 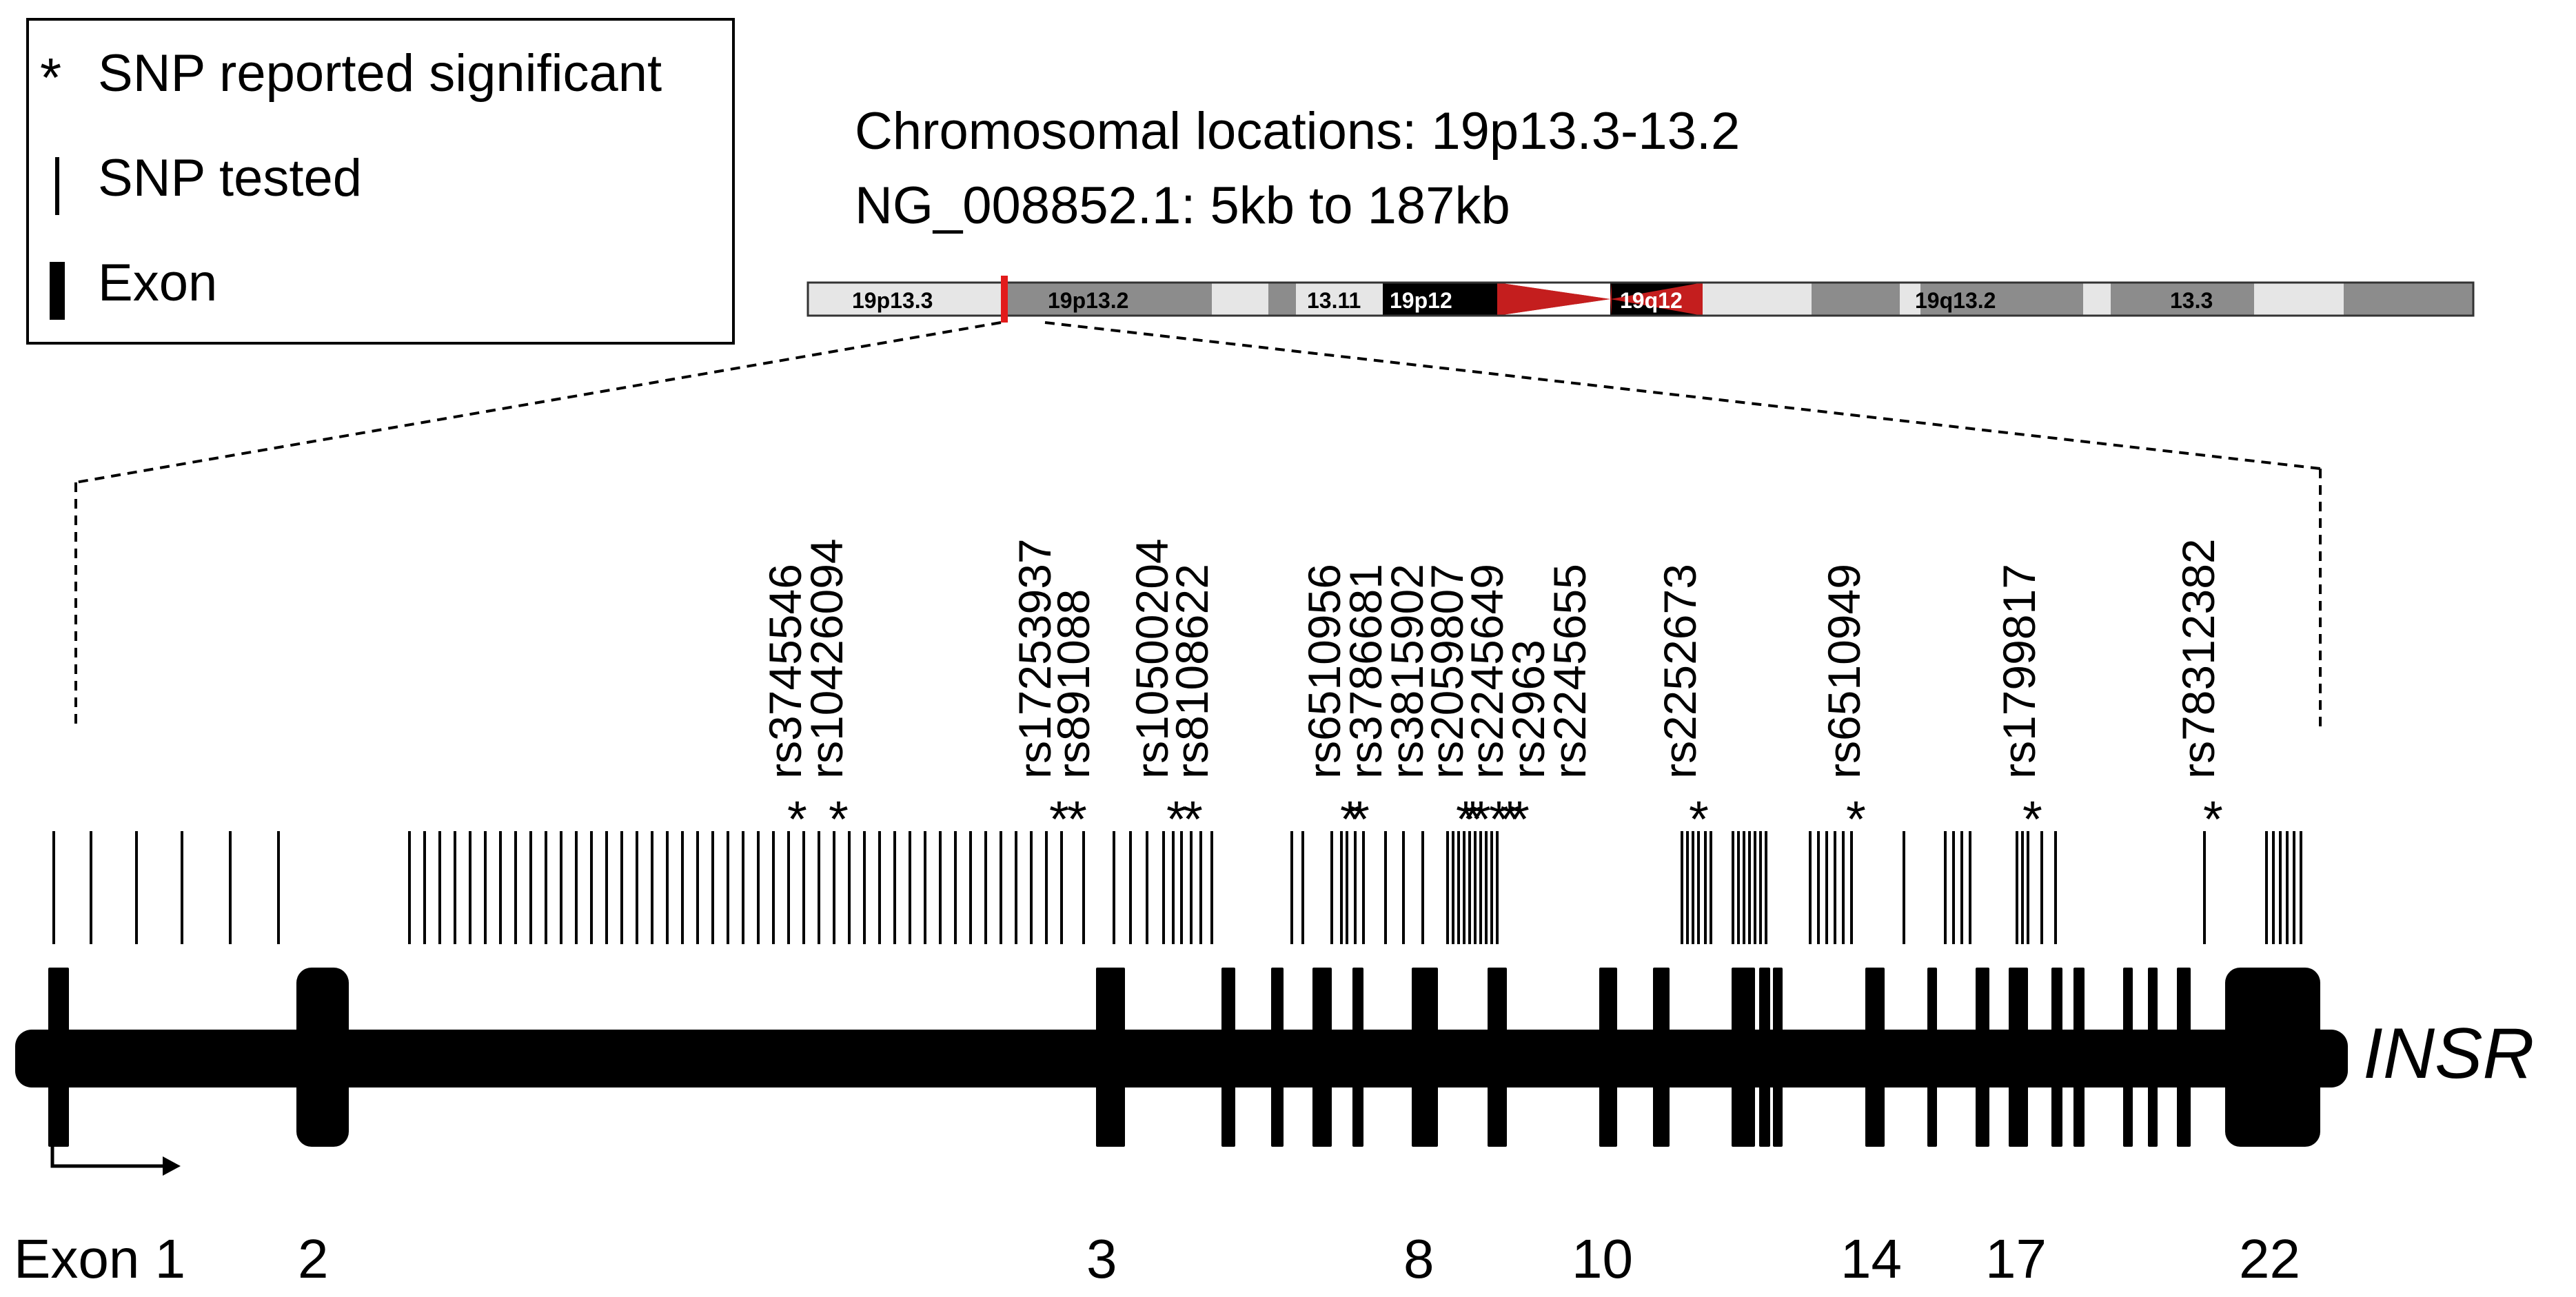 What do you see at coordinates (1955, 300) in the screenshot?
I see `band-label: 19q13.2` at bounding box center [1955, 300].